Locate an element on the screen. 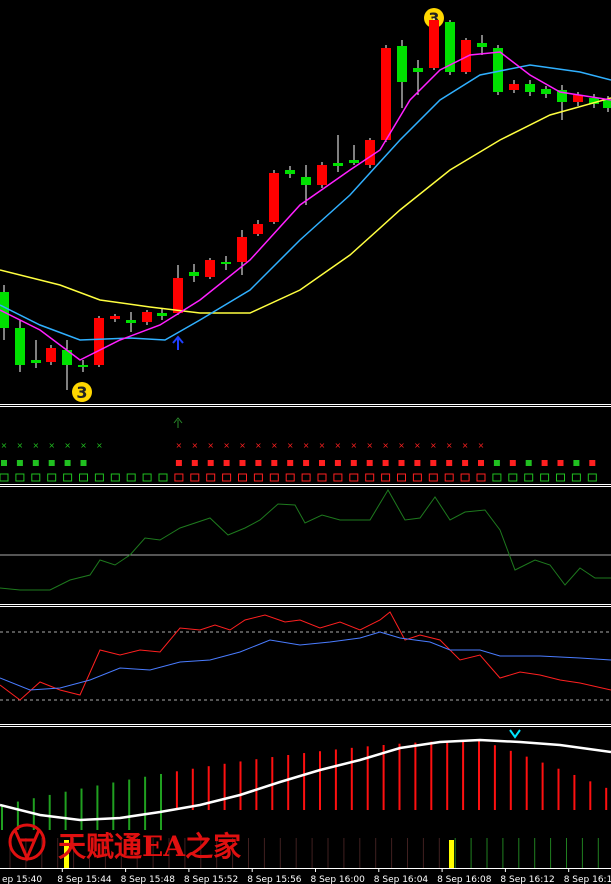 This screenshot has width=611, height=884. time-label: 8 Sep 16:00 is located at coordinates (338, 879).